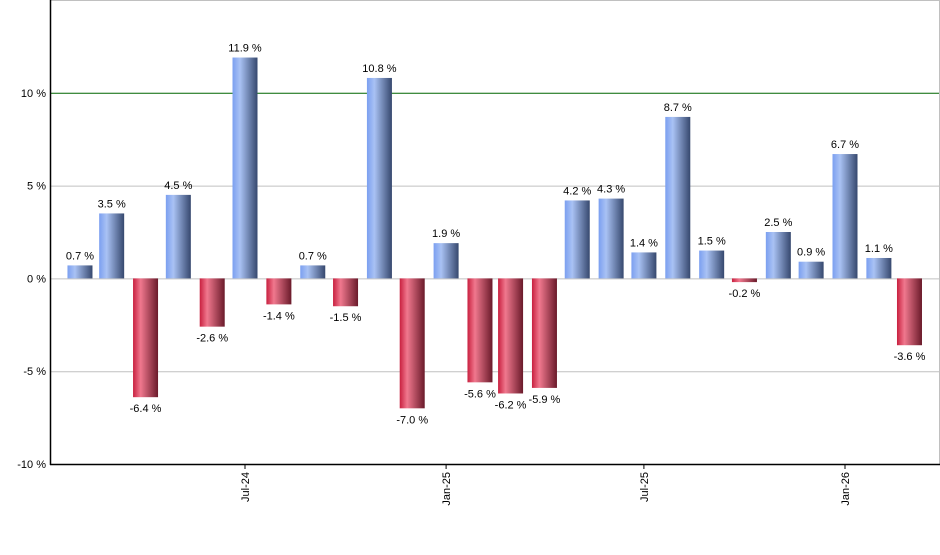 The height and width of the screenshot is (555, 940). I want to click on y-tick-label: 5 %, so click(36, 187).